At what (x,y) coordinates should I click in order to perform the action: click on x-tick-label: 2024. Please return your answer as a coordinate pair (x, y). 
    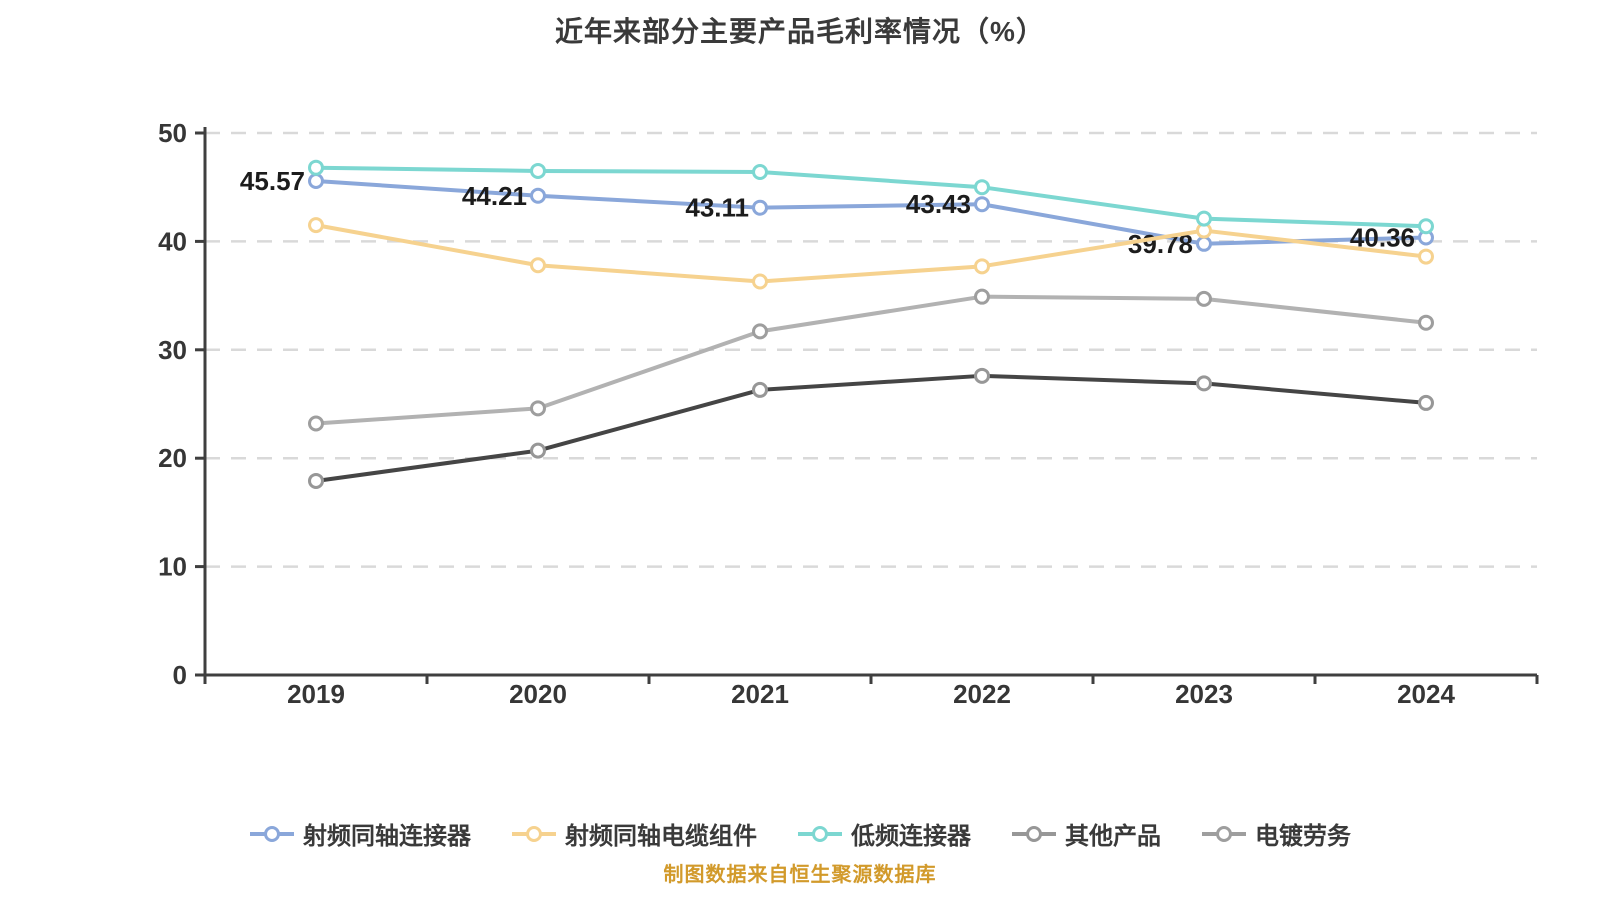
    Looking at the image, I should click on (1426, 694).